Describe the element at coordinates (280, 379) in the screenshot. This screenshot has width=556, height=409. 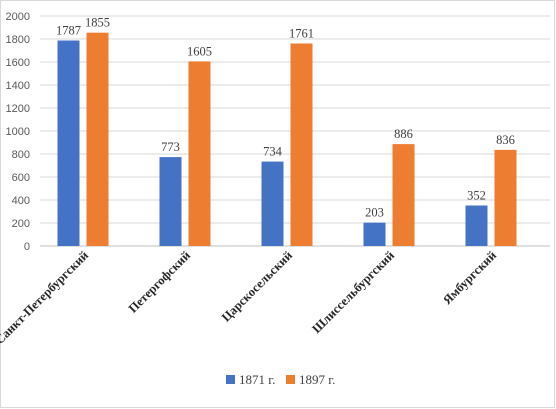
I see `legend: 1871 г. 1897 г.` at that location.